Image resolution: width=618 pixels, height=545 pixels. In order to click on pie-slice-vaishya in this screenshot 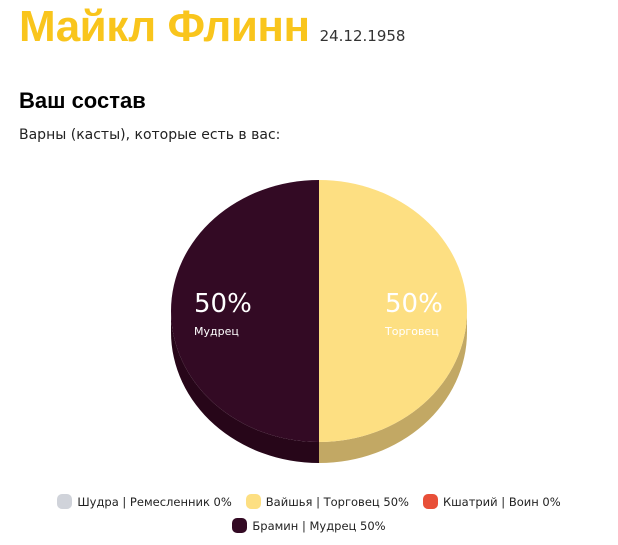, I will do `click(393, 311)`.